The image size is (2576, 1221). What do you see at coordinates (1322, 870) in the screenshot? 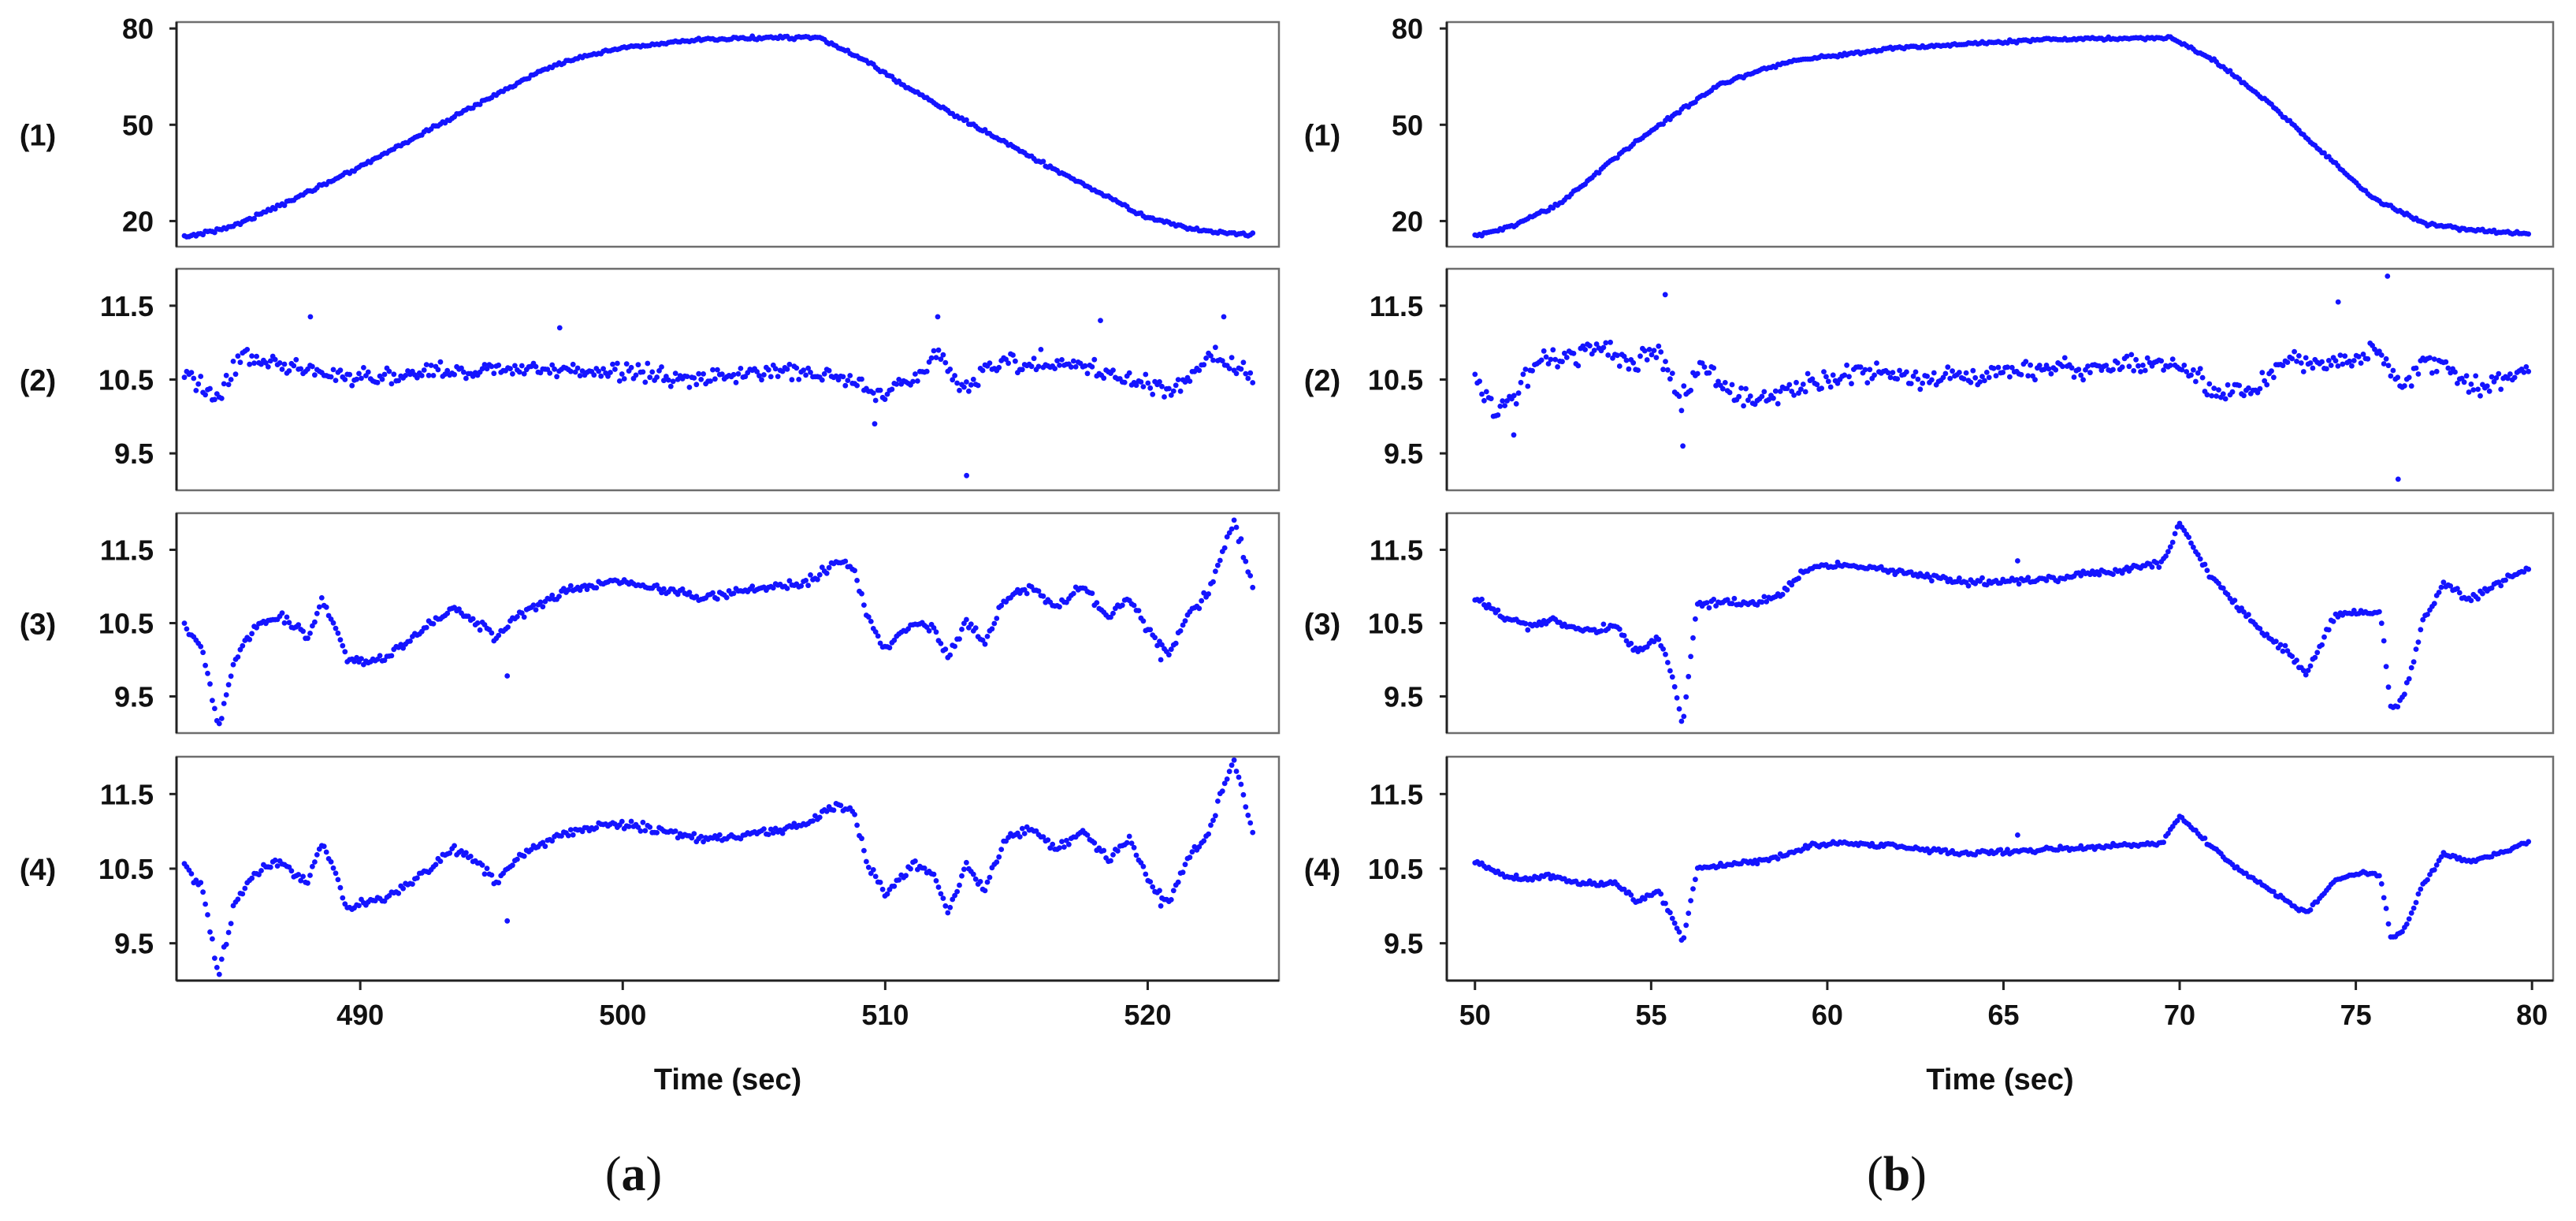
I see `panel-label: (4)` at bounding box center [1322, 870].